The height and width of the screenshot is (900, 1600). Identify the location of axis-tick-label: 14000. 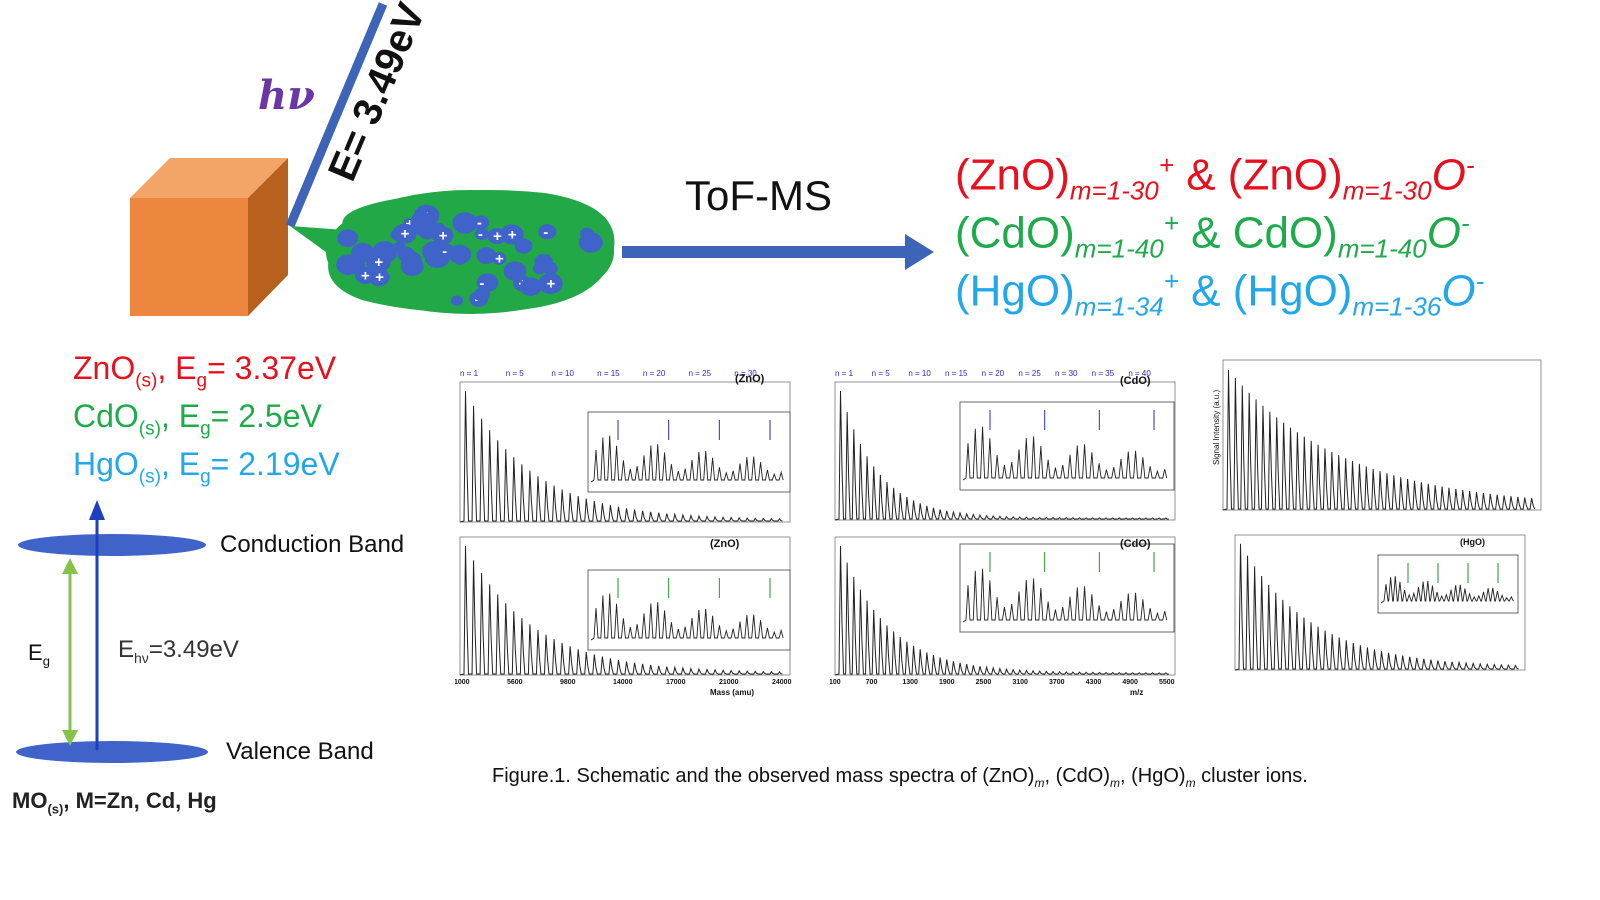
(623, 682).